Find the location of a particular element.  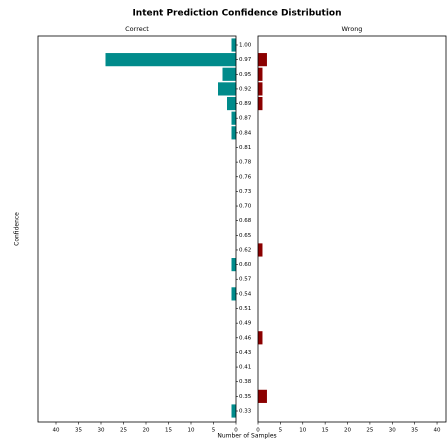

y-tick-label: 0.35 is located at coordinates (245, 397).